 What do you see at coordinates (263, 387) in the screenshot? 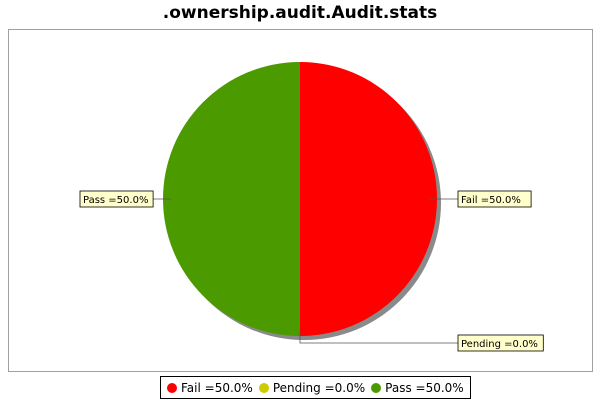
I see `legend-swatch-pending` at bounding box center [263, 387].